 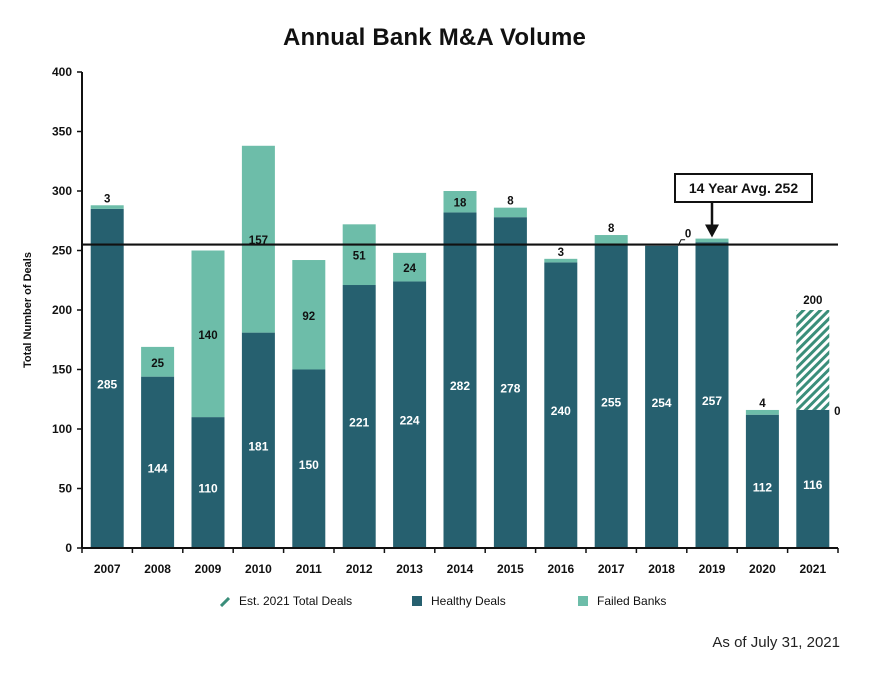 What do you see at coordinates (813, 485) in the screenshot?
I see `value-label-healthy: 116` at bounding box center [813, 485].